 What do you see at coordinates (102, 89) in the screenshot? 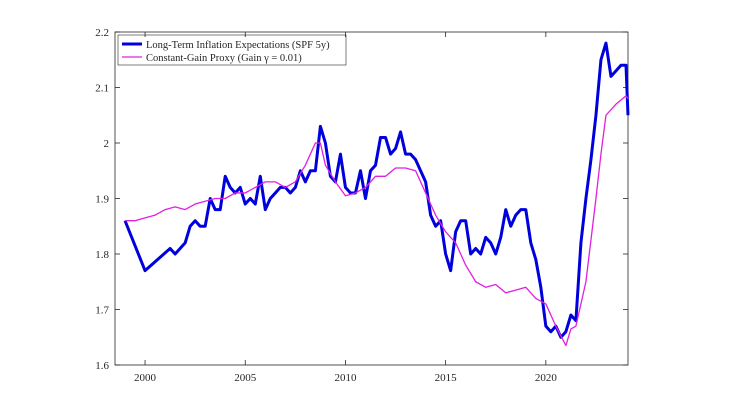
I see `y-tick-label: 2.1` at bounding box center [102, 89].